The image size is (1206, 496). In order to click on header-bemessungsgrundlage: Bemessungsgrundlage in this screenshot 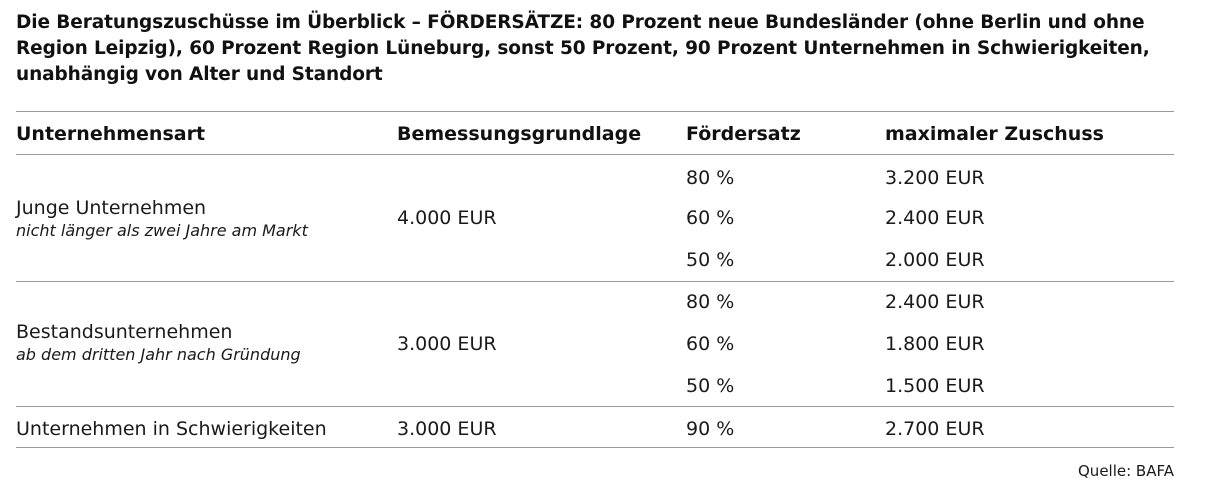, I will do `click(519, 134)`.